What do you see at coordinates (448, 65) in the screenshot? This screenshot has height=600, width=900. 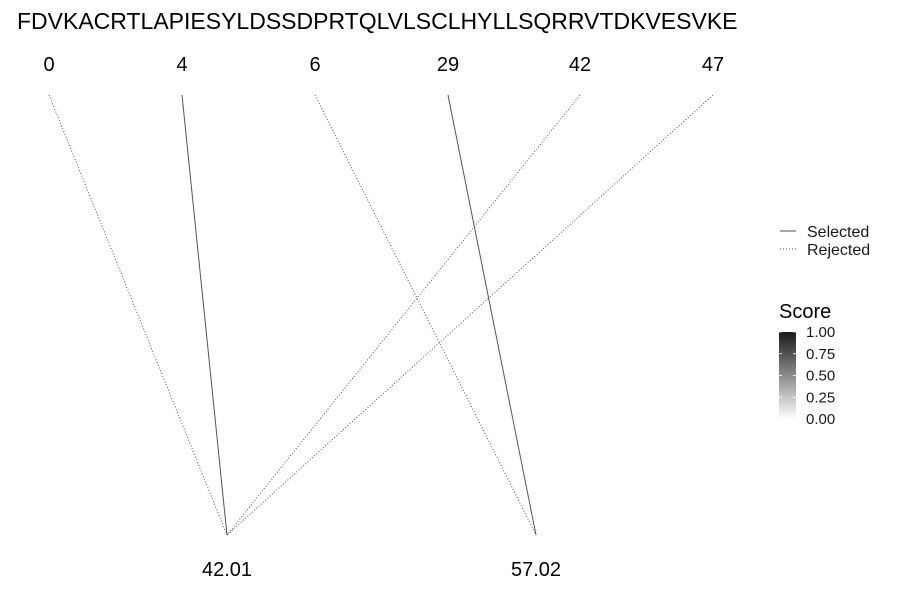 I see `top-node-label: 29` at bounding box center [448, 65].